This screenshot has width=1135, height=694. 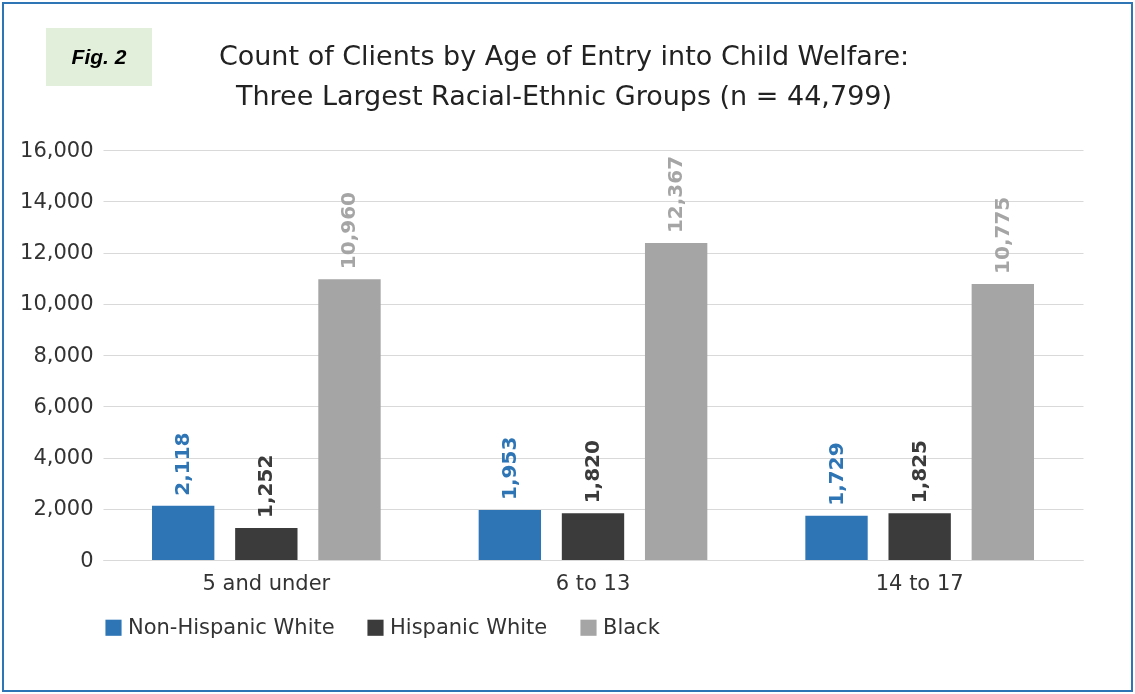 What do you see at coordinates (63, 457) in the screenshot?
I see `y-tick-label: 4,000` at bounding box center [63, 457].